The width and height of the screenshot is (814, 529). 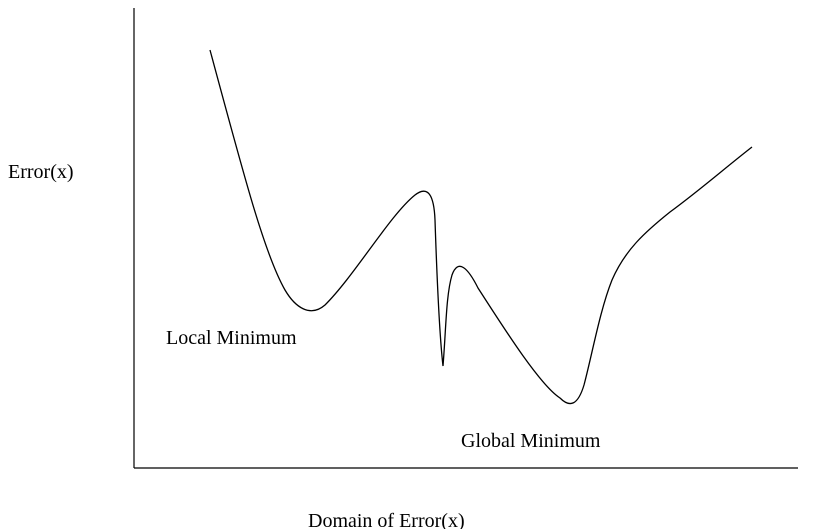 I want to click on global-minimum-label: Global Minimum, so click(x=531, y=441).